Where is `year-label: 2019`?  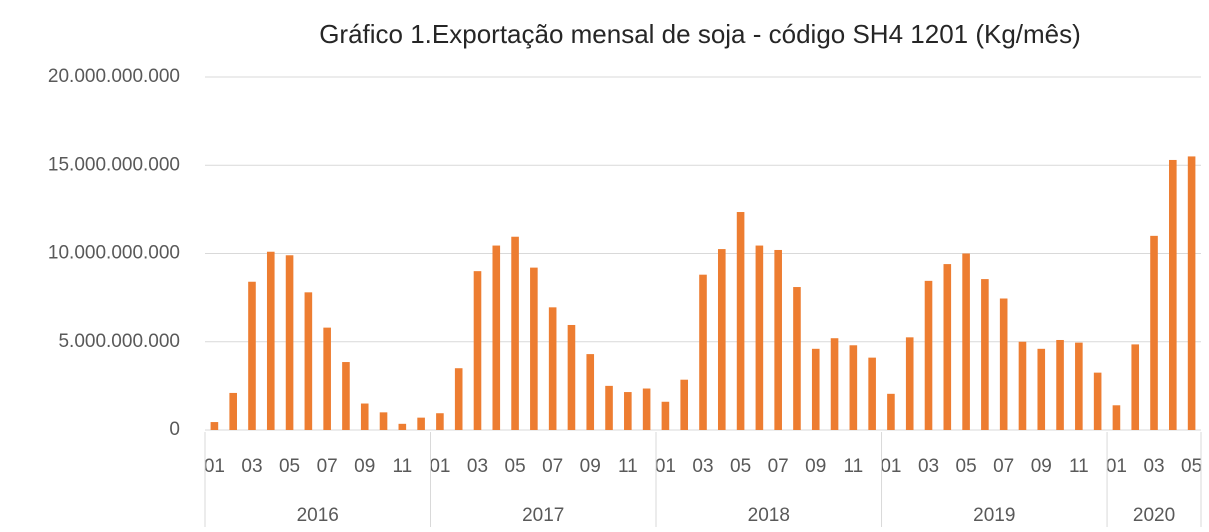
year-label: 2019 is located at coordinates (994, 515).